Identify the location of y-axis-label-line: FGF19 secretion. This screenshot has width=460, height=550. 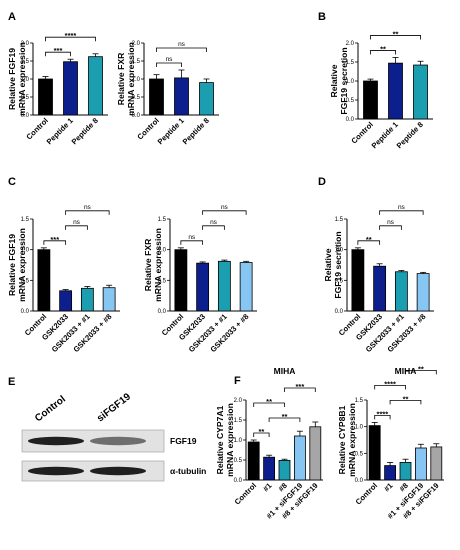
(344, 80).